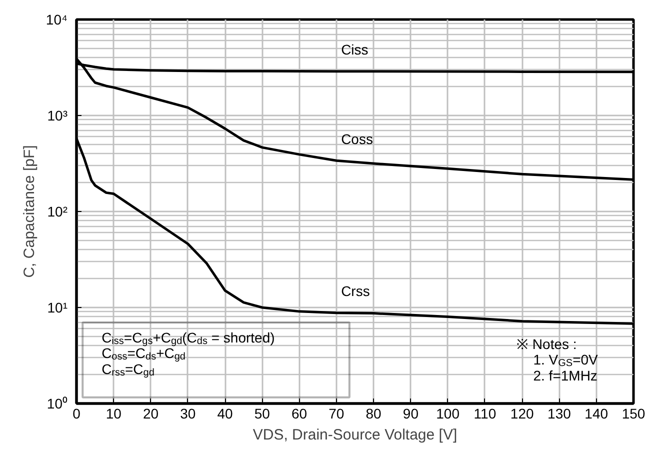  Describe the element at coordinates (57, 20) in the screenshot. I see `y-tick-label: 10⁴` at that location.